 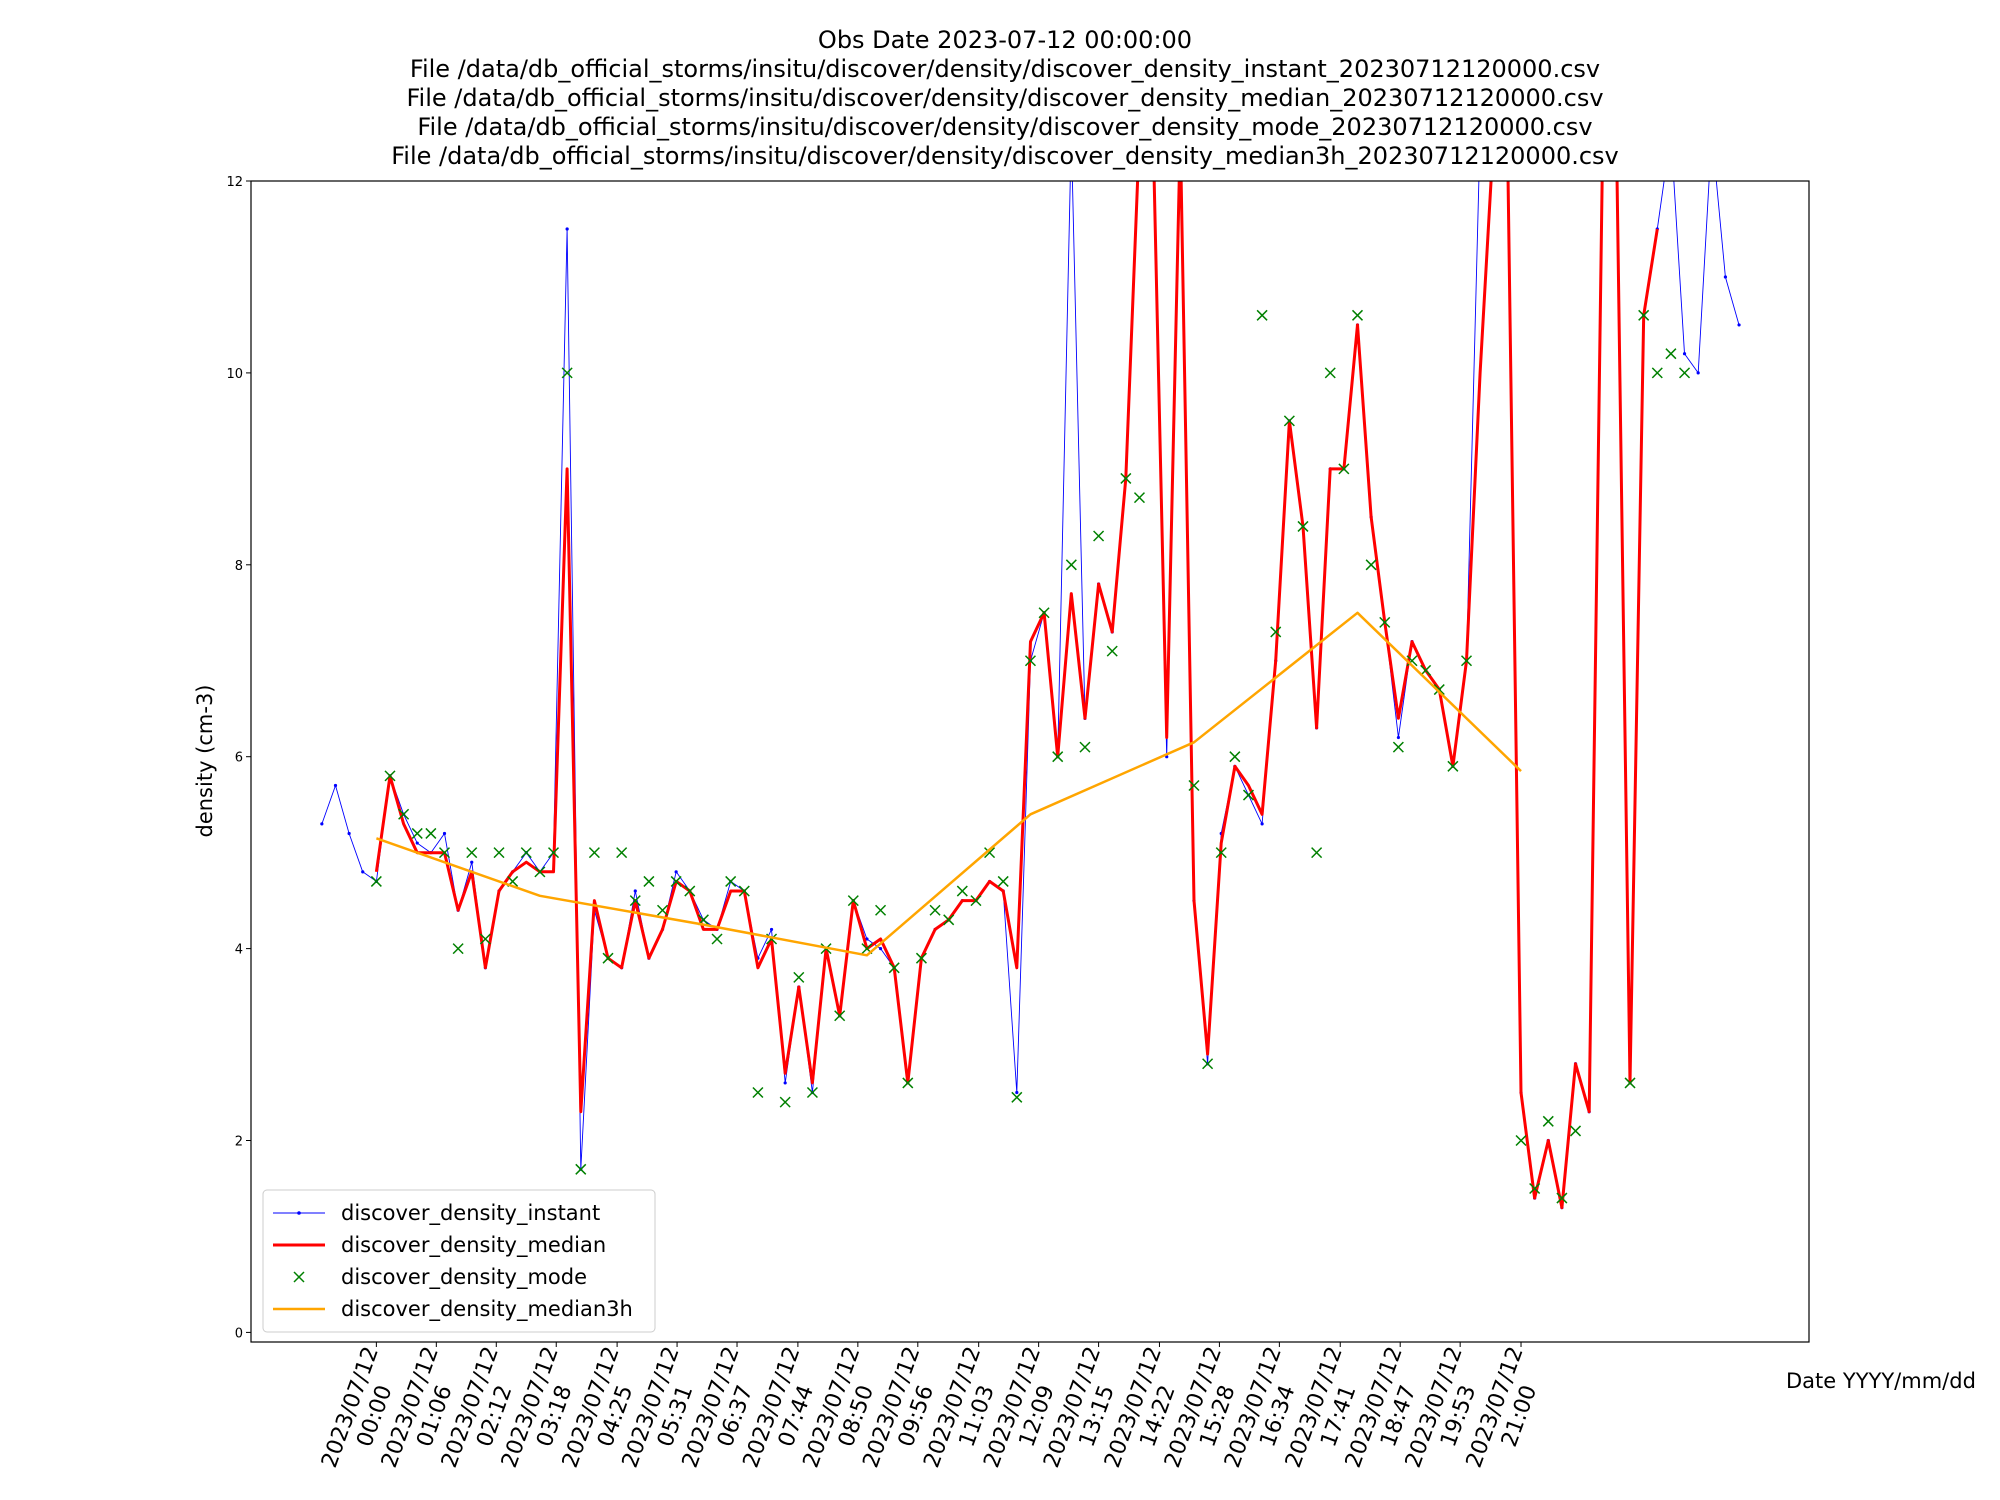 I want to click on y-axis-label: density (cm-3), so click(x=205, y=761).